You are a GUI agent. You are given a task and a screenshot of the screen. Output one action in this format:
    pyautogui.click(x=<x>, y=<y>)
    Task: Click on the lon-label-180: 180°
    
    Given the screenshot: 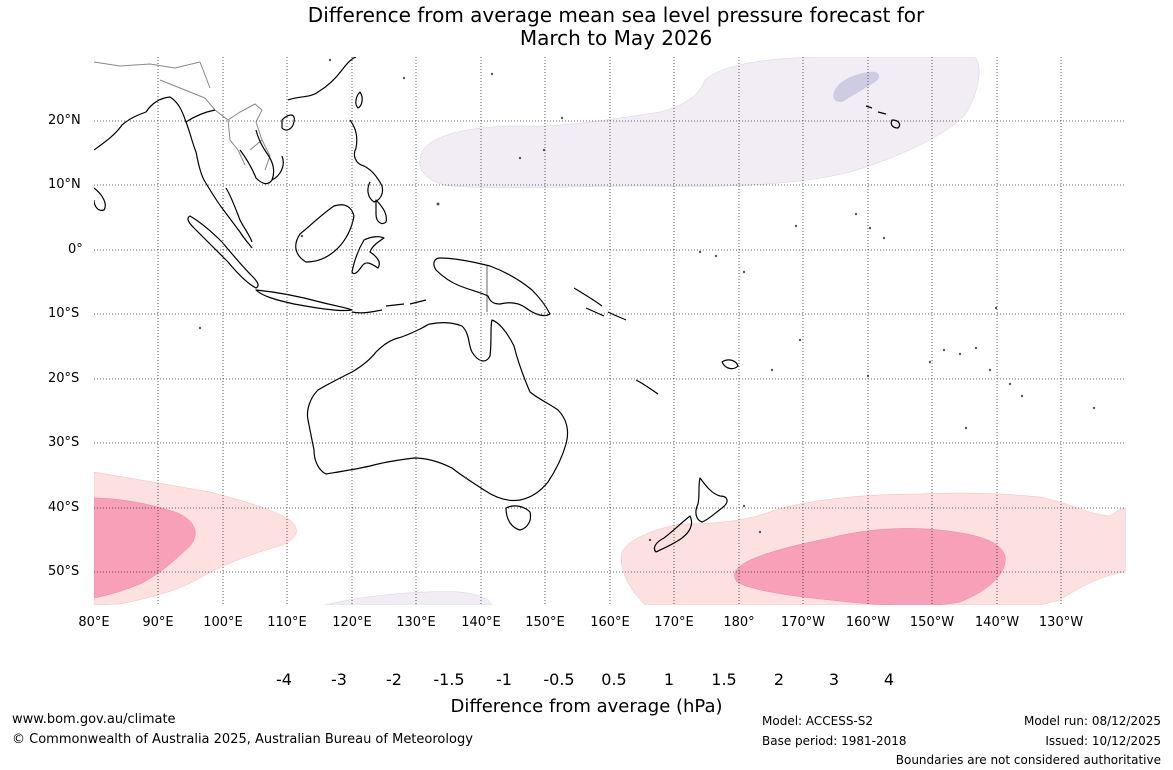 What is the action you would take?
    pyautogui.click(x=739, y=622)
    